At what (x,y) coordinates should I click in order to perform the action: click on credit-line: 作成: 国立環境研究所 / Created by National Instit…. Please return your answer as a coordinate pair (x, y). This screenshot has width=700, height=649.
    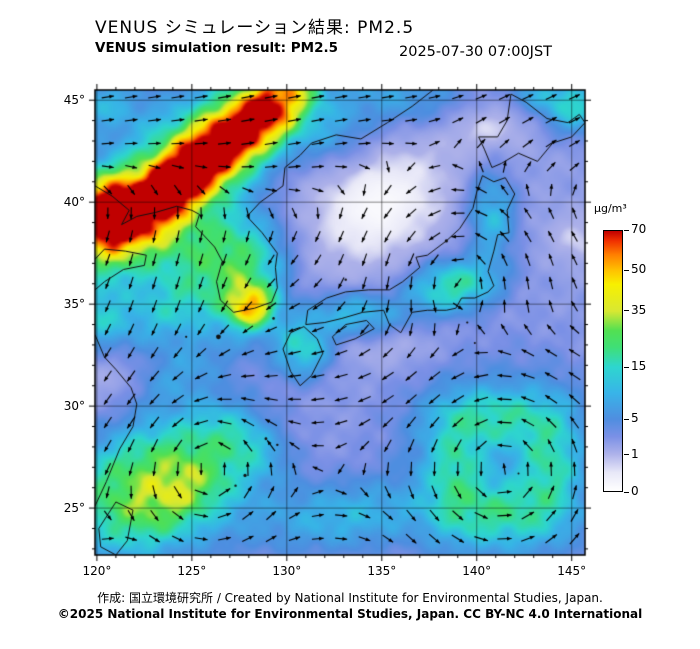
    Looking at the image, I should click on (350, 598).